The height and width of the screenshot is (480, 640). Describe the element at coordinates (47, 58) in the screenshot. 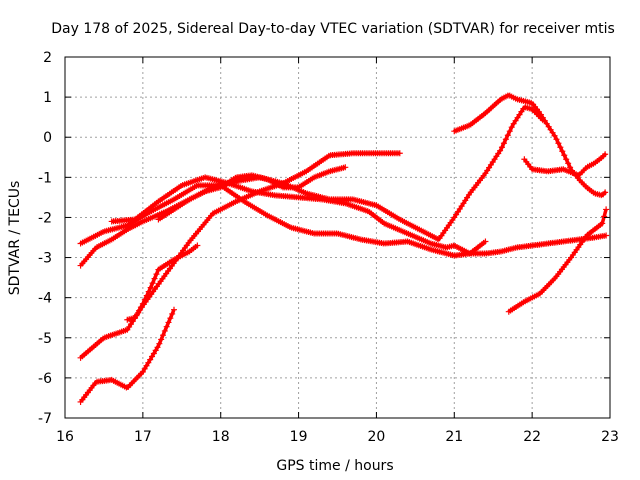

I see `y-tick-label: 2` at that location.